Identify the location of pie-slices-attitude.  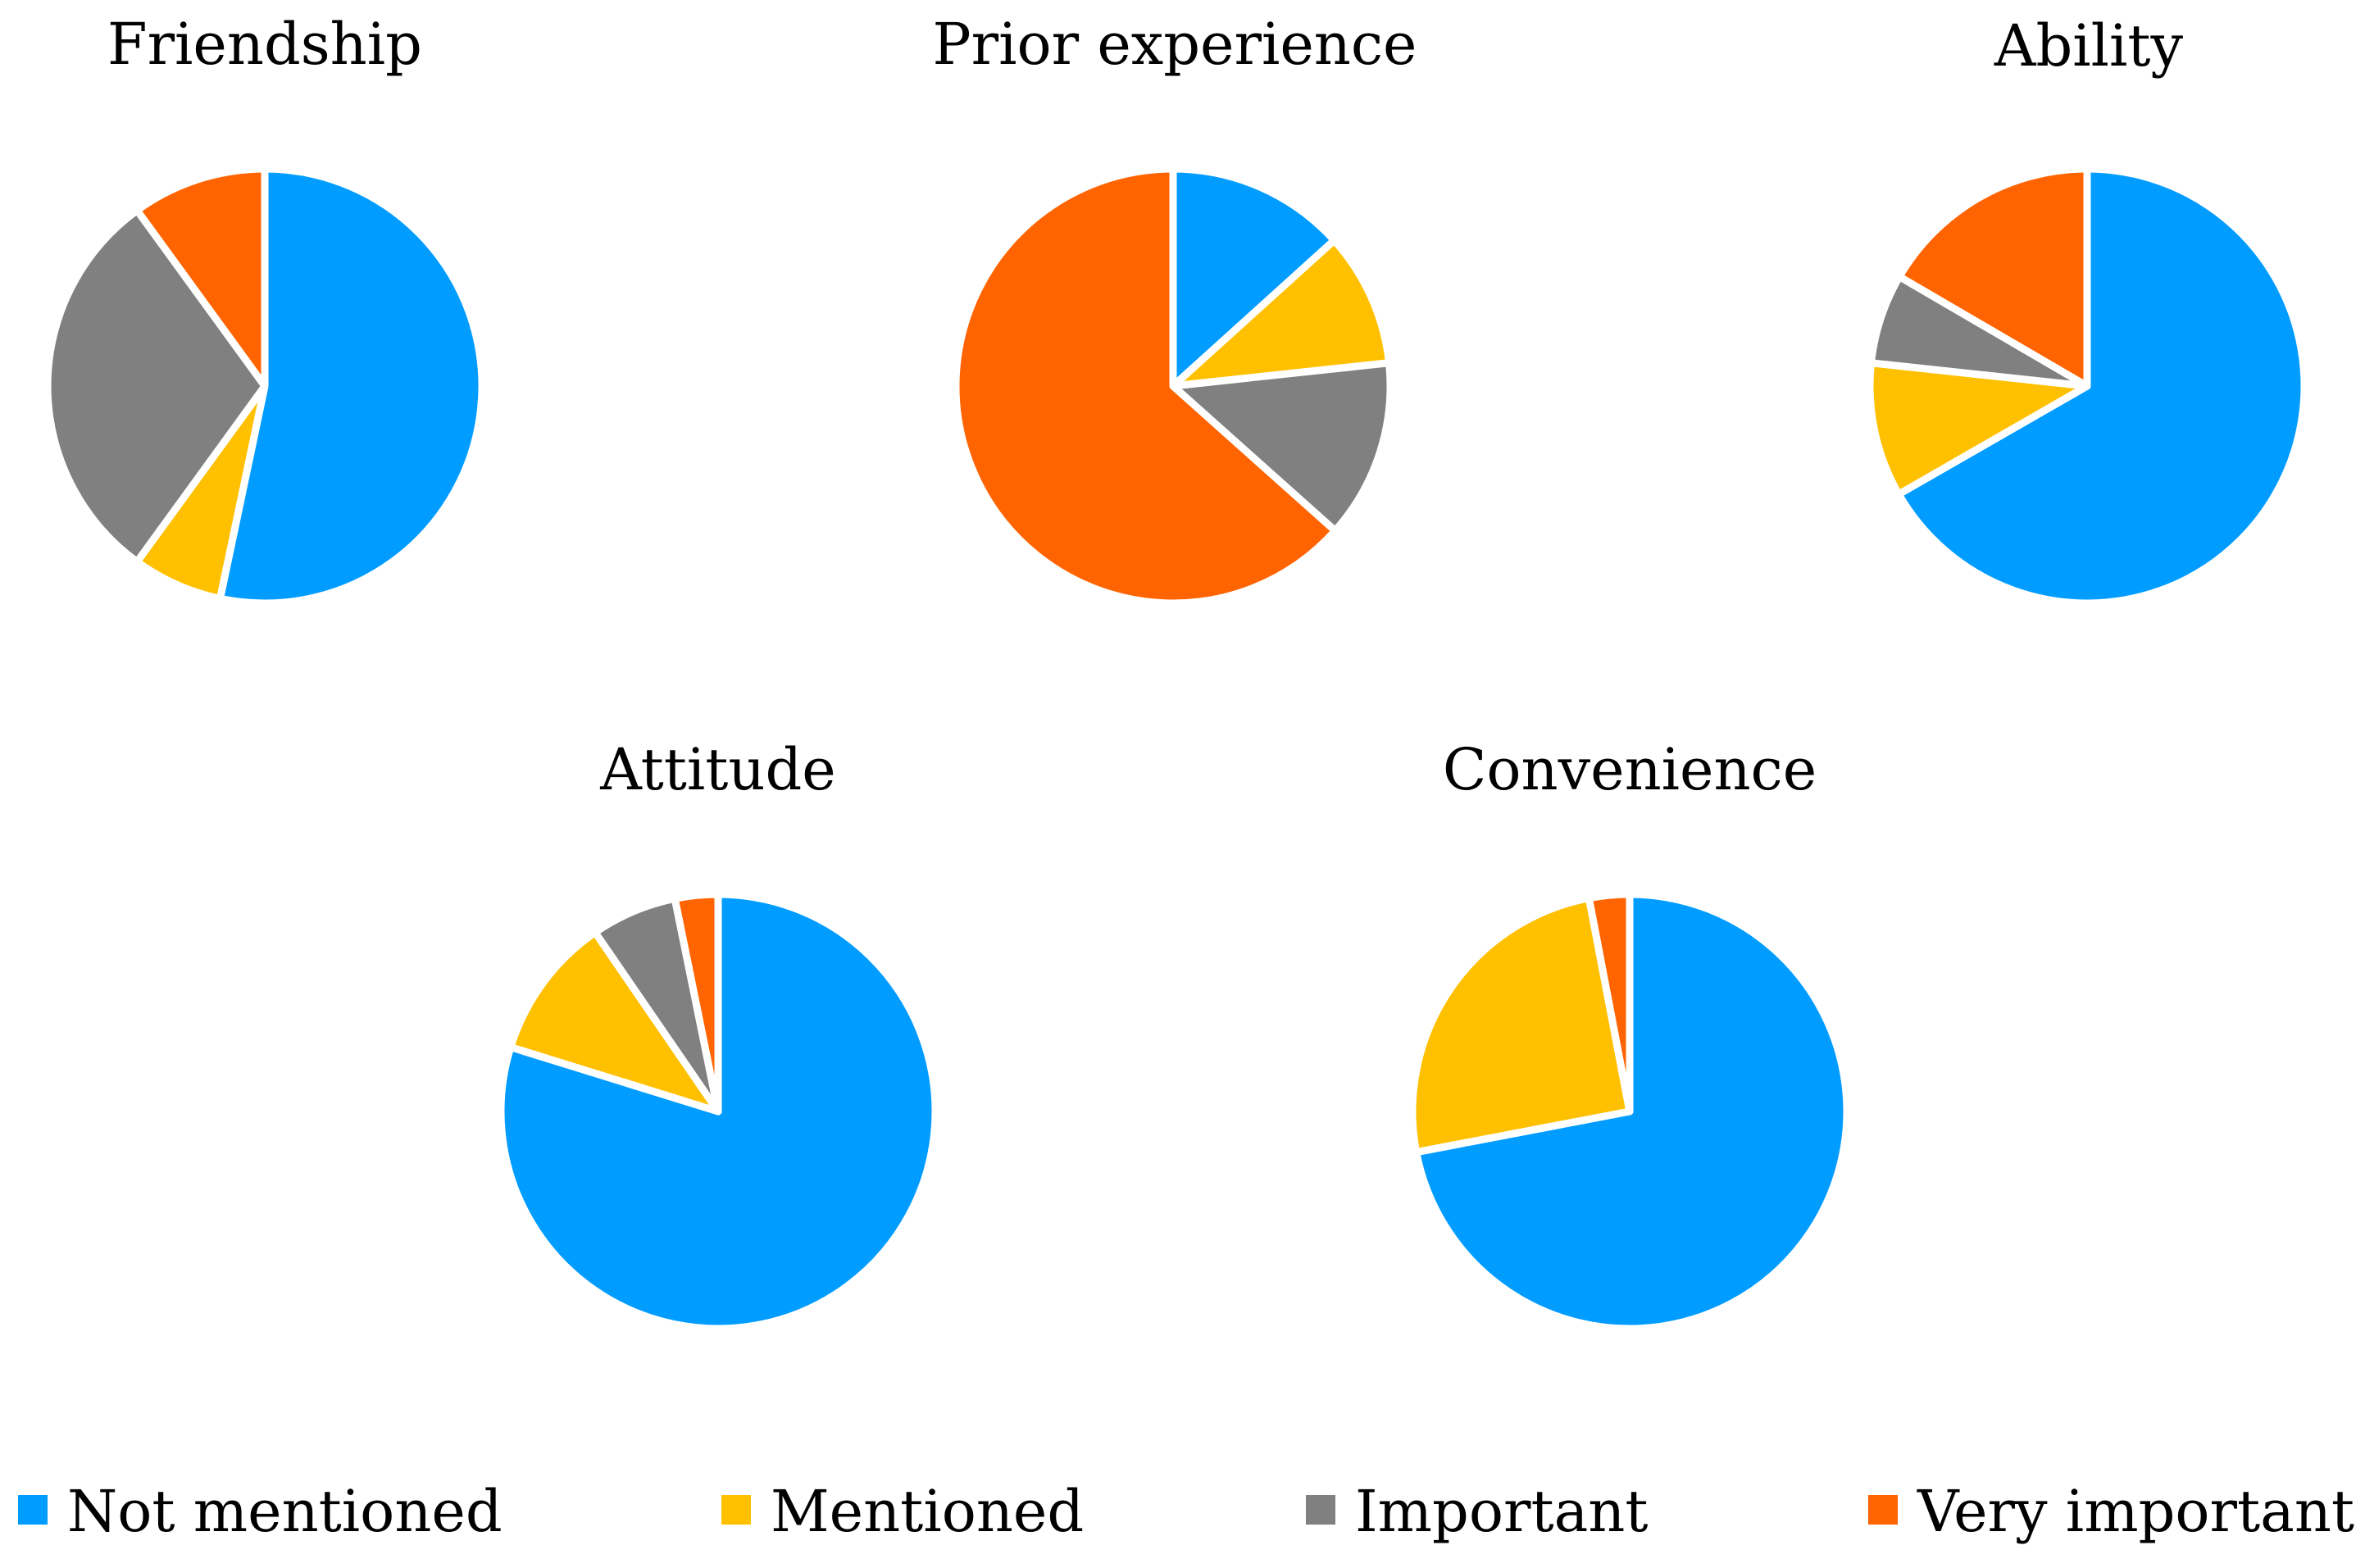
(718, 1111).